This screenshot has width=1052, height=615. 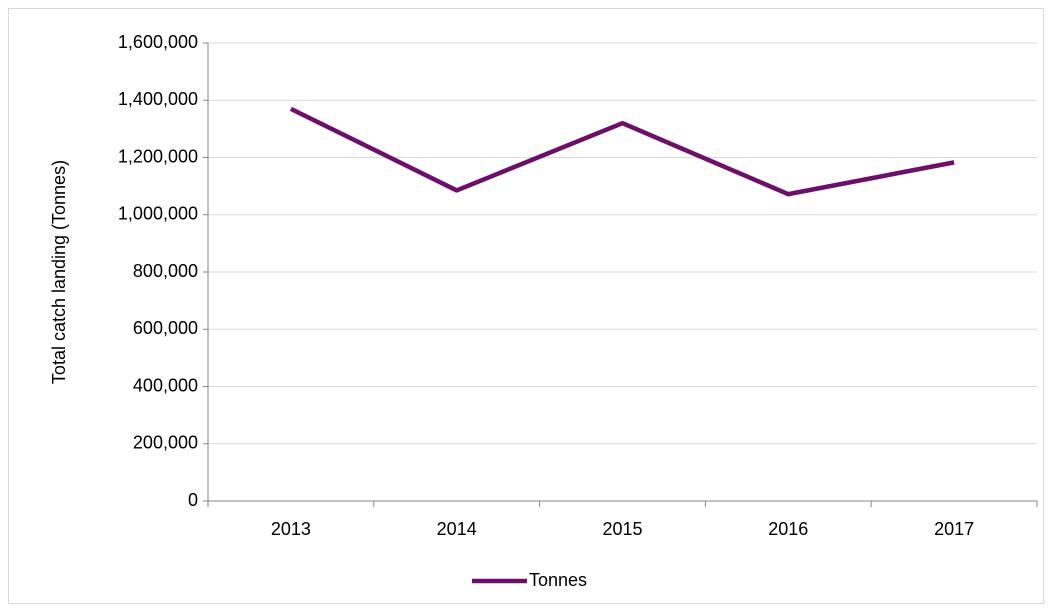 I want to click on y-tick-label: 1,200,000, so click(x=158, y=156).